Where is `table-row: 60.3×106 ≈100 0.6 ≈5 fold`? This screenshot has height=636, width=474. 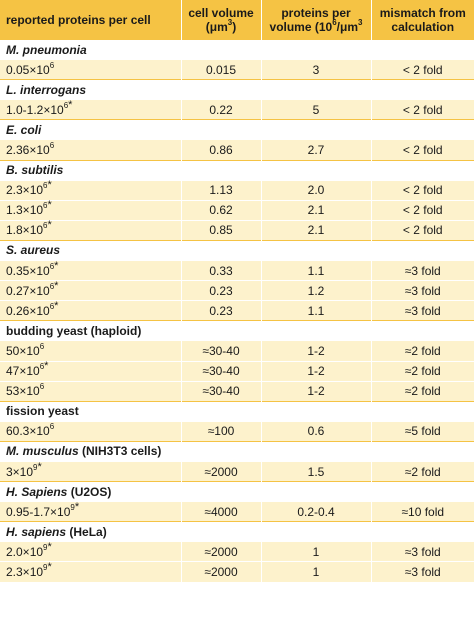
table-row: 60.3×106 ≈100 0.6 ≈5 fold is located at coordinates (237, 431).